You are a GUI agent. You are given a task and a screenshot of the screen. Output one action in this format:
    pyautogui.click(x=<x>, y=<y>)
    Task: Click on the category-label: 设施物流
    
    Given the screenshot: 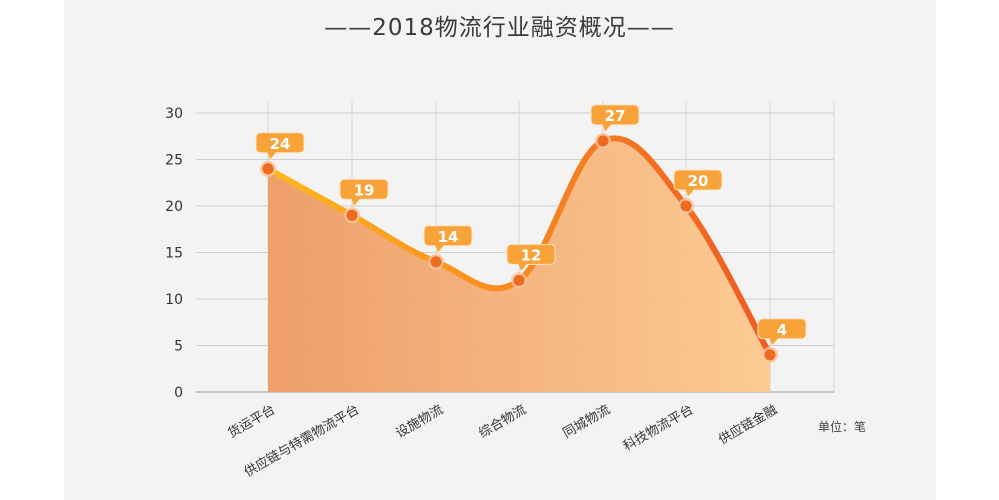 What is the action you would take?
    pyautogui.click(x=419, y=421)
    